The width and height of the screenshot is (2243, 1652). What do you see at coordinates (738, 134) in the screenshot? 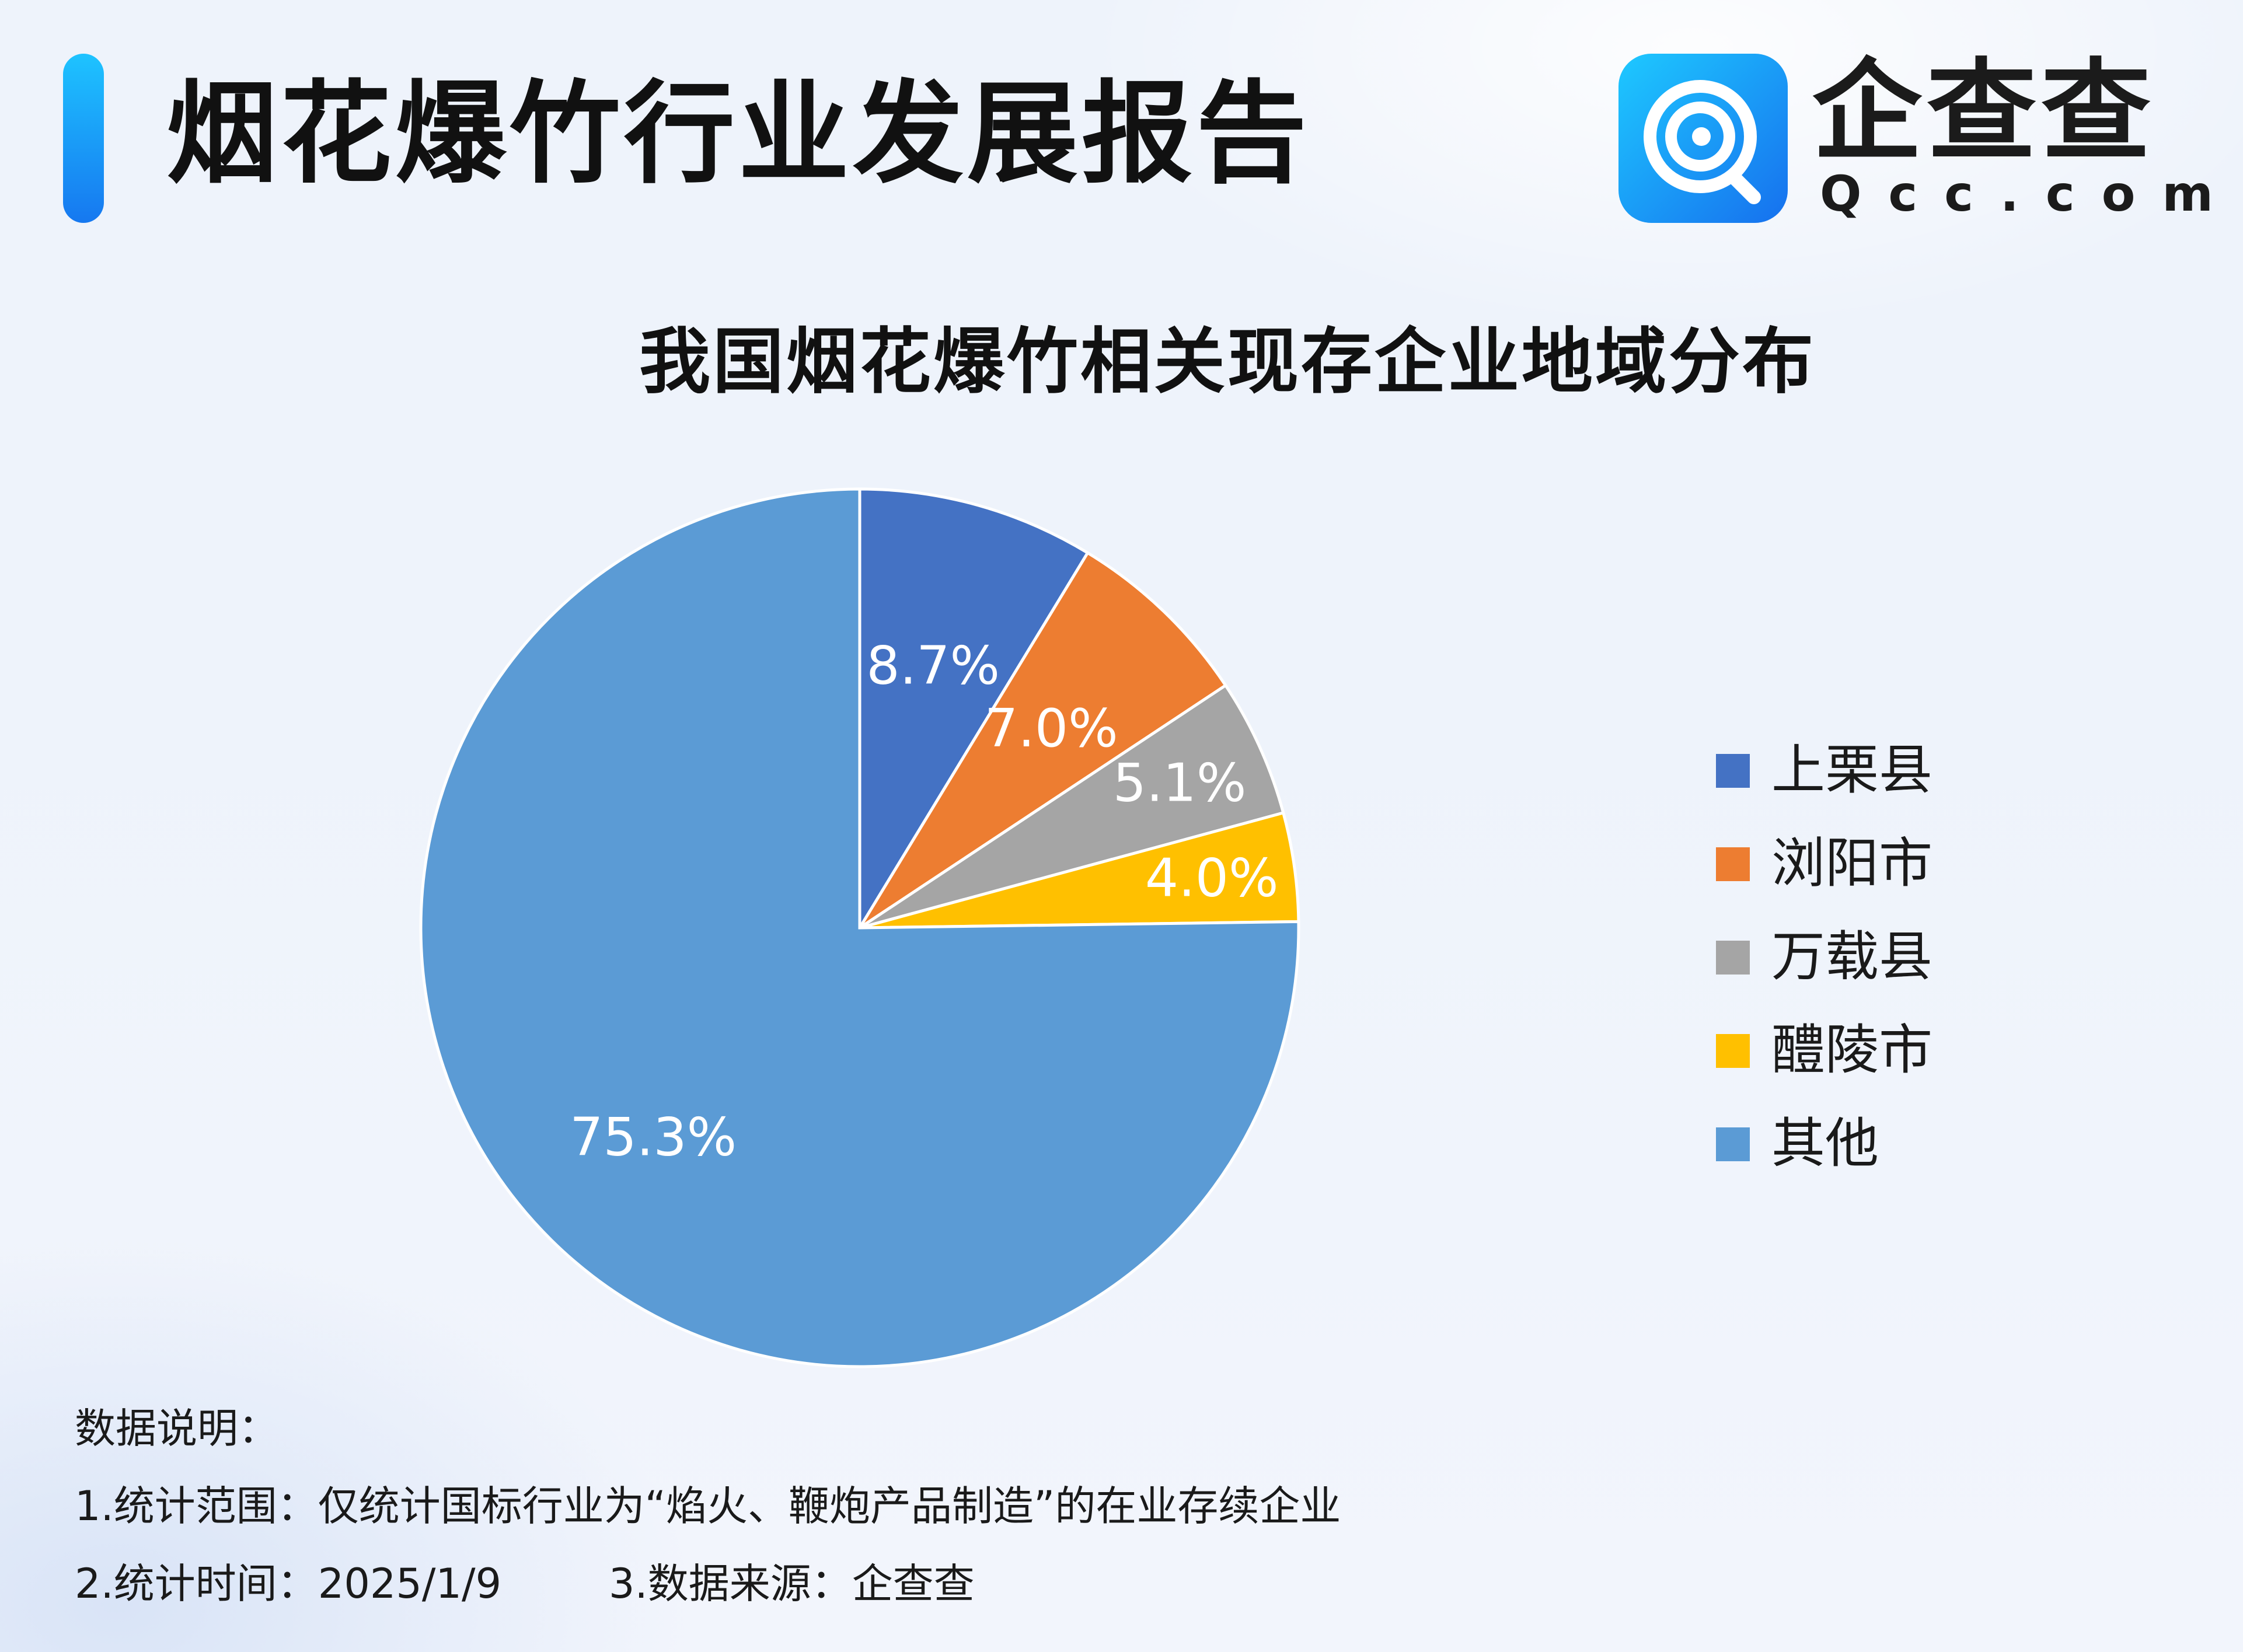
I see `report-title: 烟花爆竹行业发展报告` at bounding box center [738, 134].